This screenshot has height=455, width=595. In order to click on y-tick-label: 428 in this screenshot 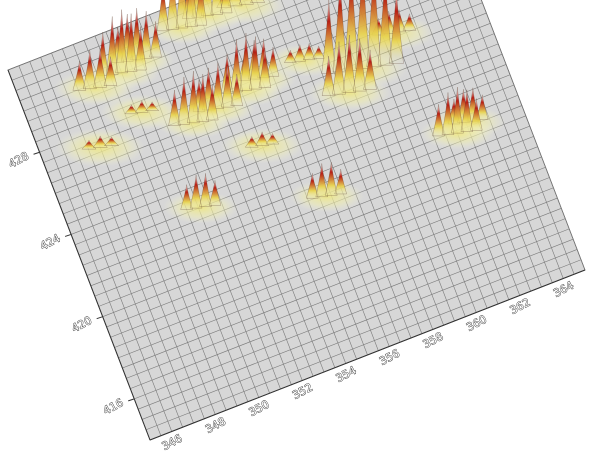, I will do `click(18, 159)`.